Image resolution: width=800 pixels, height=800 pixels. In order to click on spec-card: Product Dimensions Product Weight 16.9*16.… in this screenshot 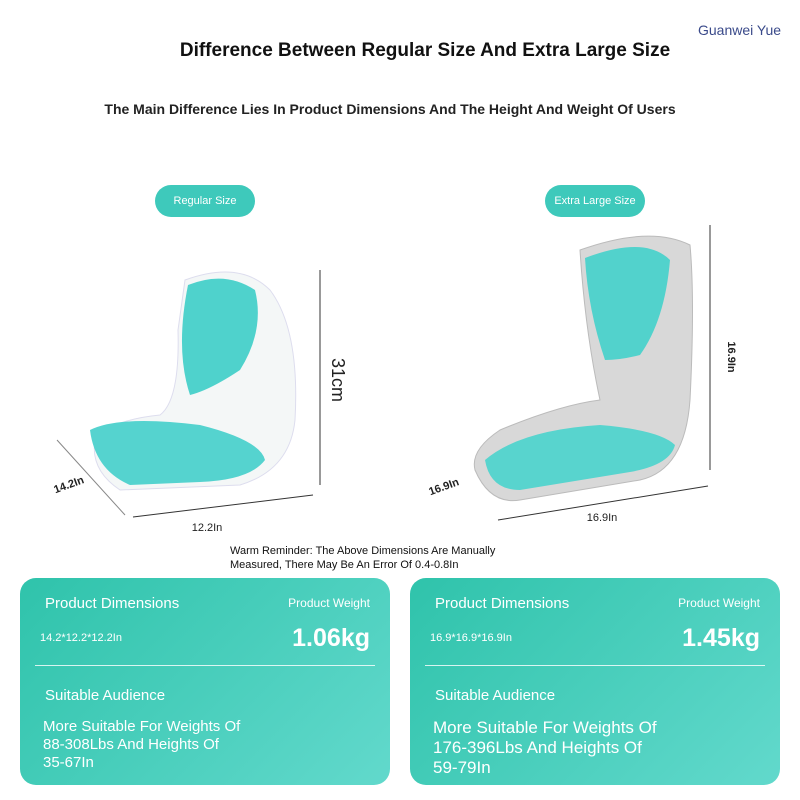, I will do `click(595, 681)`.